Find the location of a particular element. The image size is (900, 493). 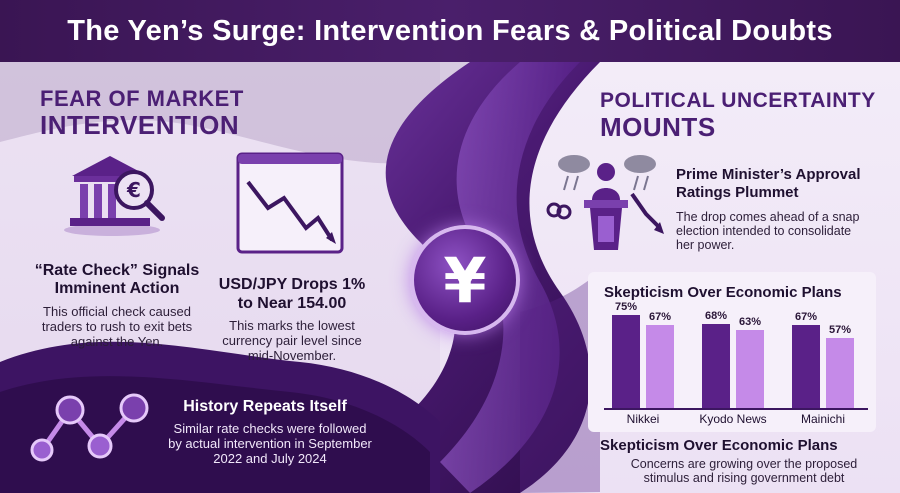

rate-check-body-line2: traders to rush to exit bets is located at coordinates (117, 326).